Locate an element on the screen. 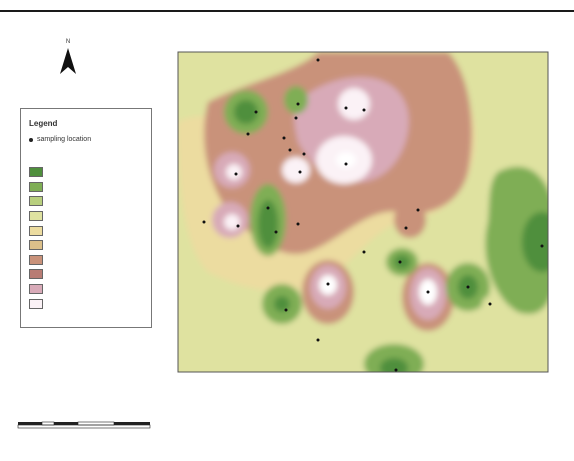 Image resolution: width=574 pixels, height=461 pixels. legend-title: Legend is located at coordinates (43, 123).